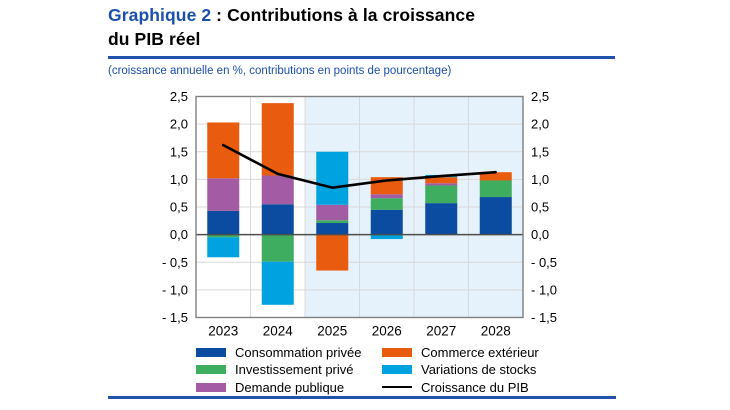 Image resolution: width=730 pixels, height=410 pixels. What do you see at coordinates (540, 207) in the screenshot?
I see `y-tick-label-right: 0,5` at bounding box center [540, 207].